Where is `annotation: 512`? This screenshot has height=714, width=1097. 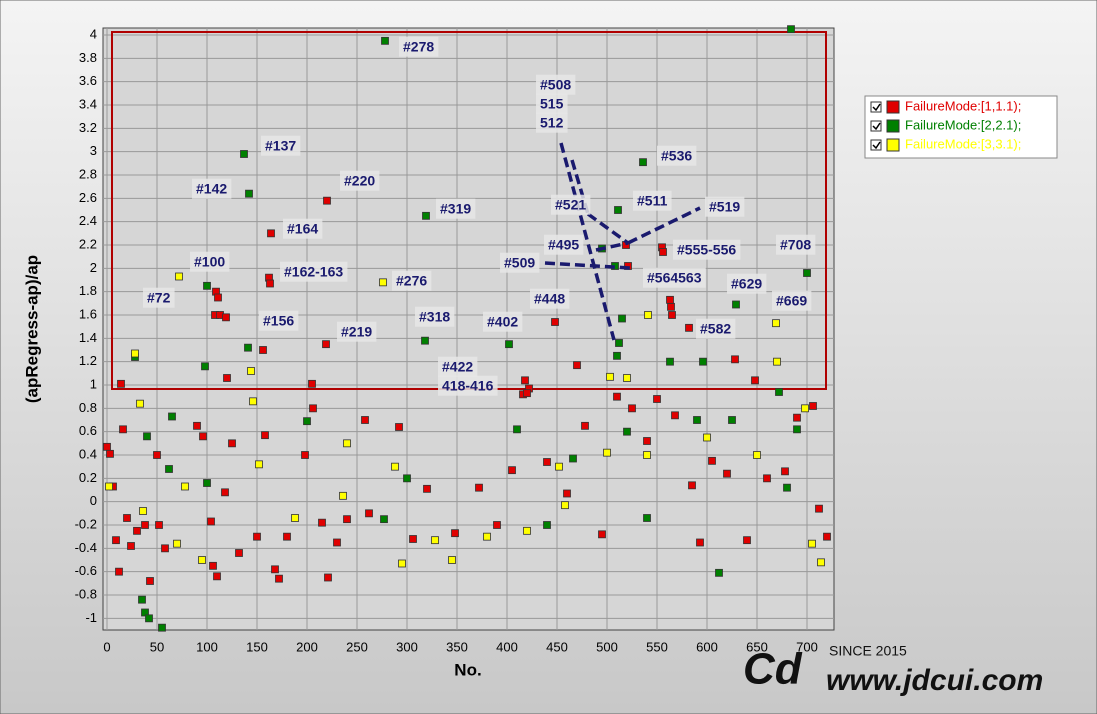 annotation: 512 is located at coordinates (552, 123).